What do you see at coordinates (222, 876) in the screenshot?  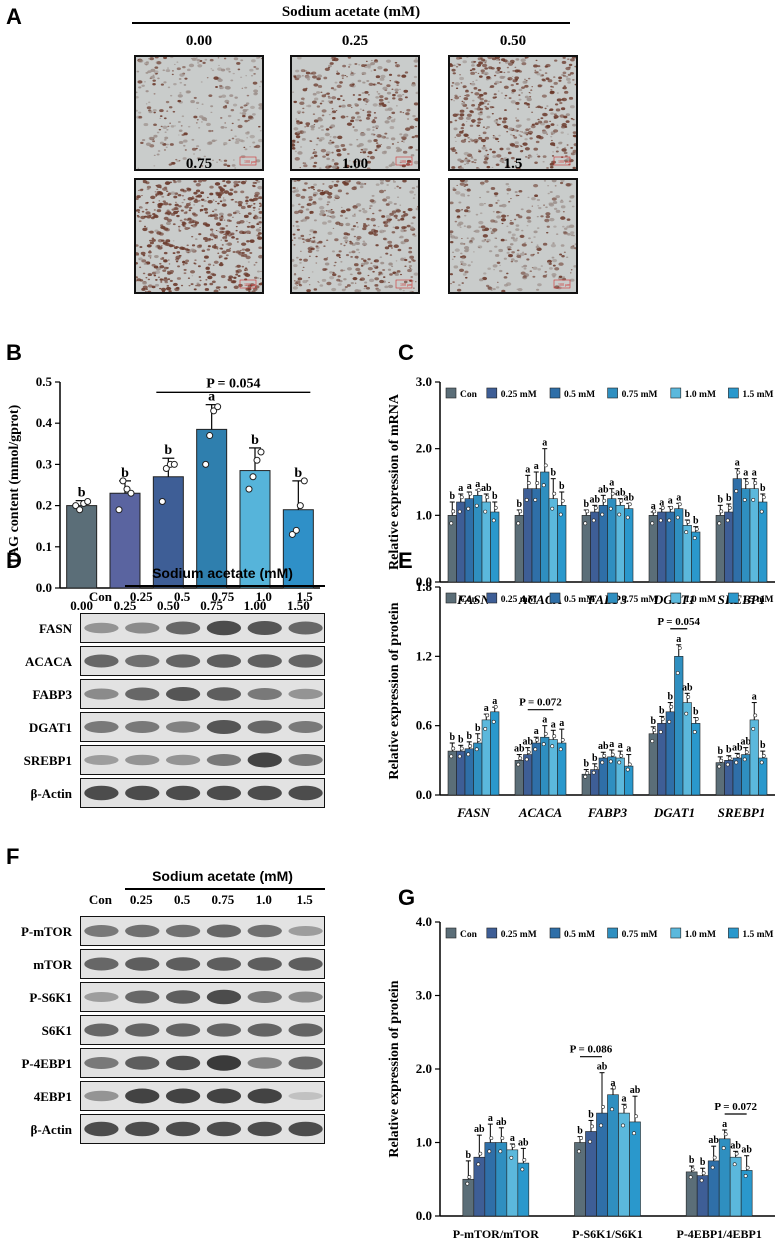 I see `blot-header: Sodium acetate (mM)` at bounding box center [222, 876].